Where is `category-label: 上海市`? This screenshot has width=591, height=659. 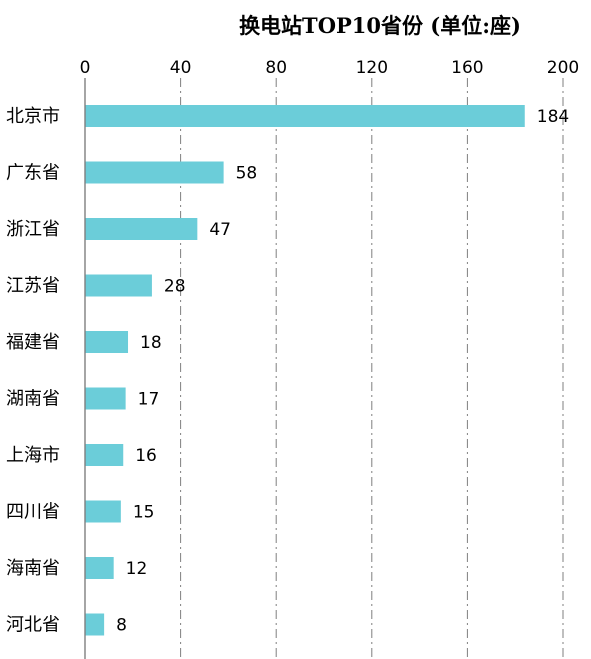
category-label: 上海市 is located at coordinates (33, 455).